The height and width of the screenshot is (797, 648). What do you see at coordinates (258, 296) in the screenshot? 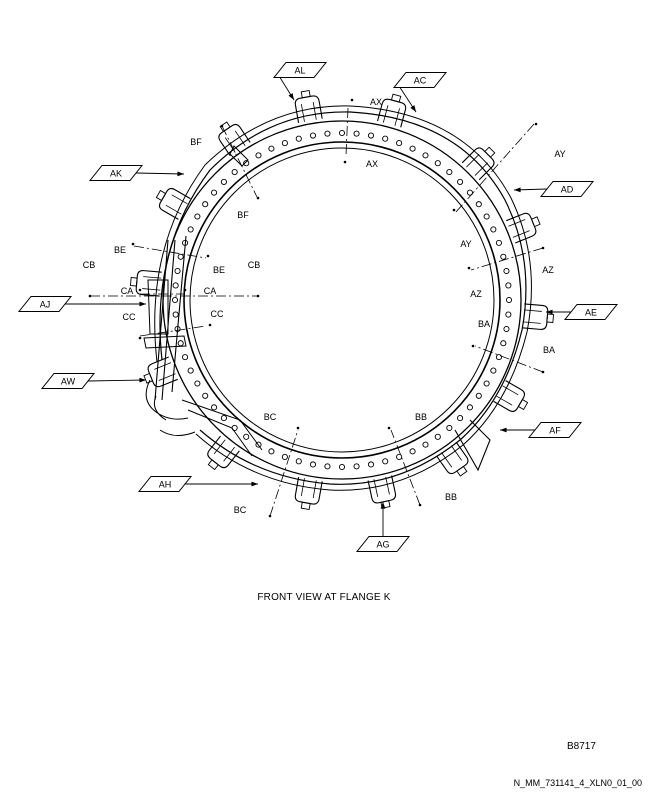
I see `section-arrow-cb` at bounding box center [258, 296].